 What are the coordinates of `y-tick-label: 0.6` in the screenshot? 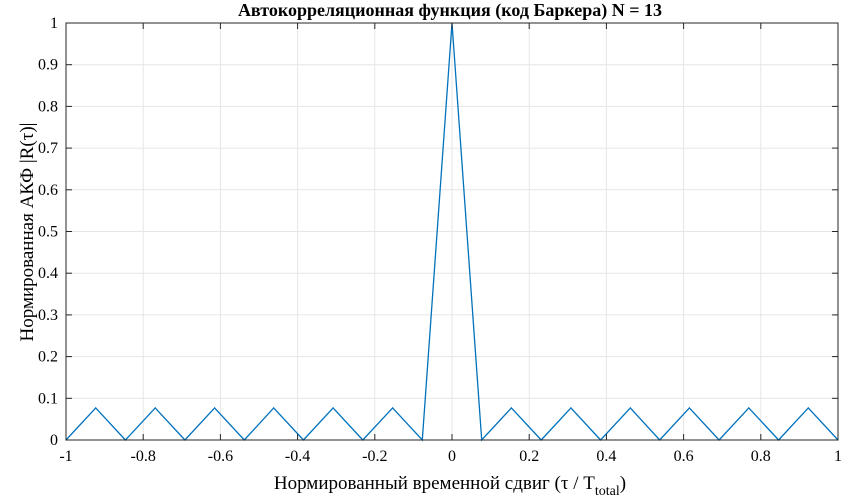 It's located at (48, 190).